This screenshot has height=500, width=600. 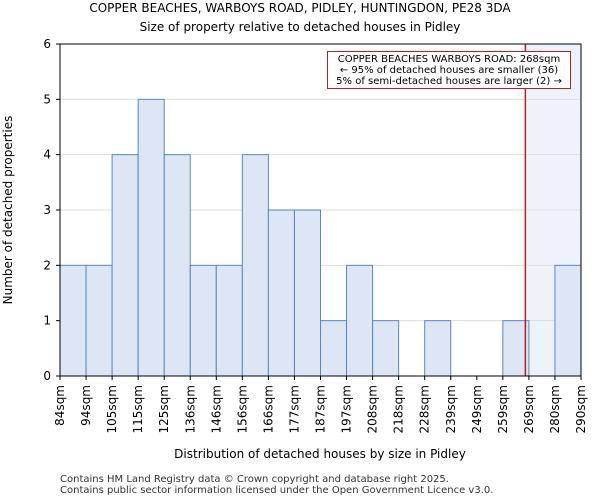 What do you see at coordinates (112, 409) in the screenshot?
I see `x-tick-label: 105sqm` at bounding box center [112, 409].